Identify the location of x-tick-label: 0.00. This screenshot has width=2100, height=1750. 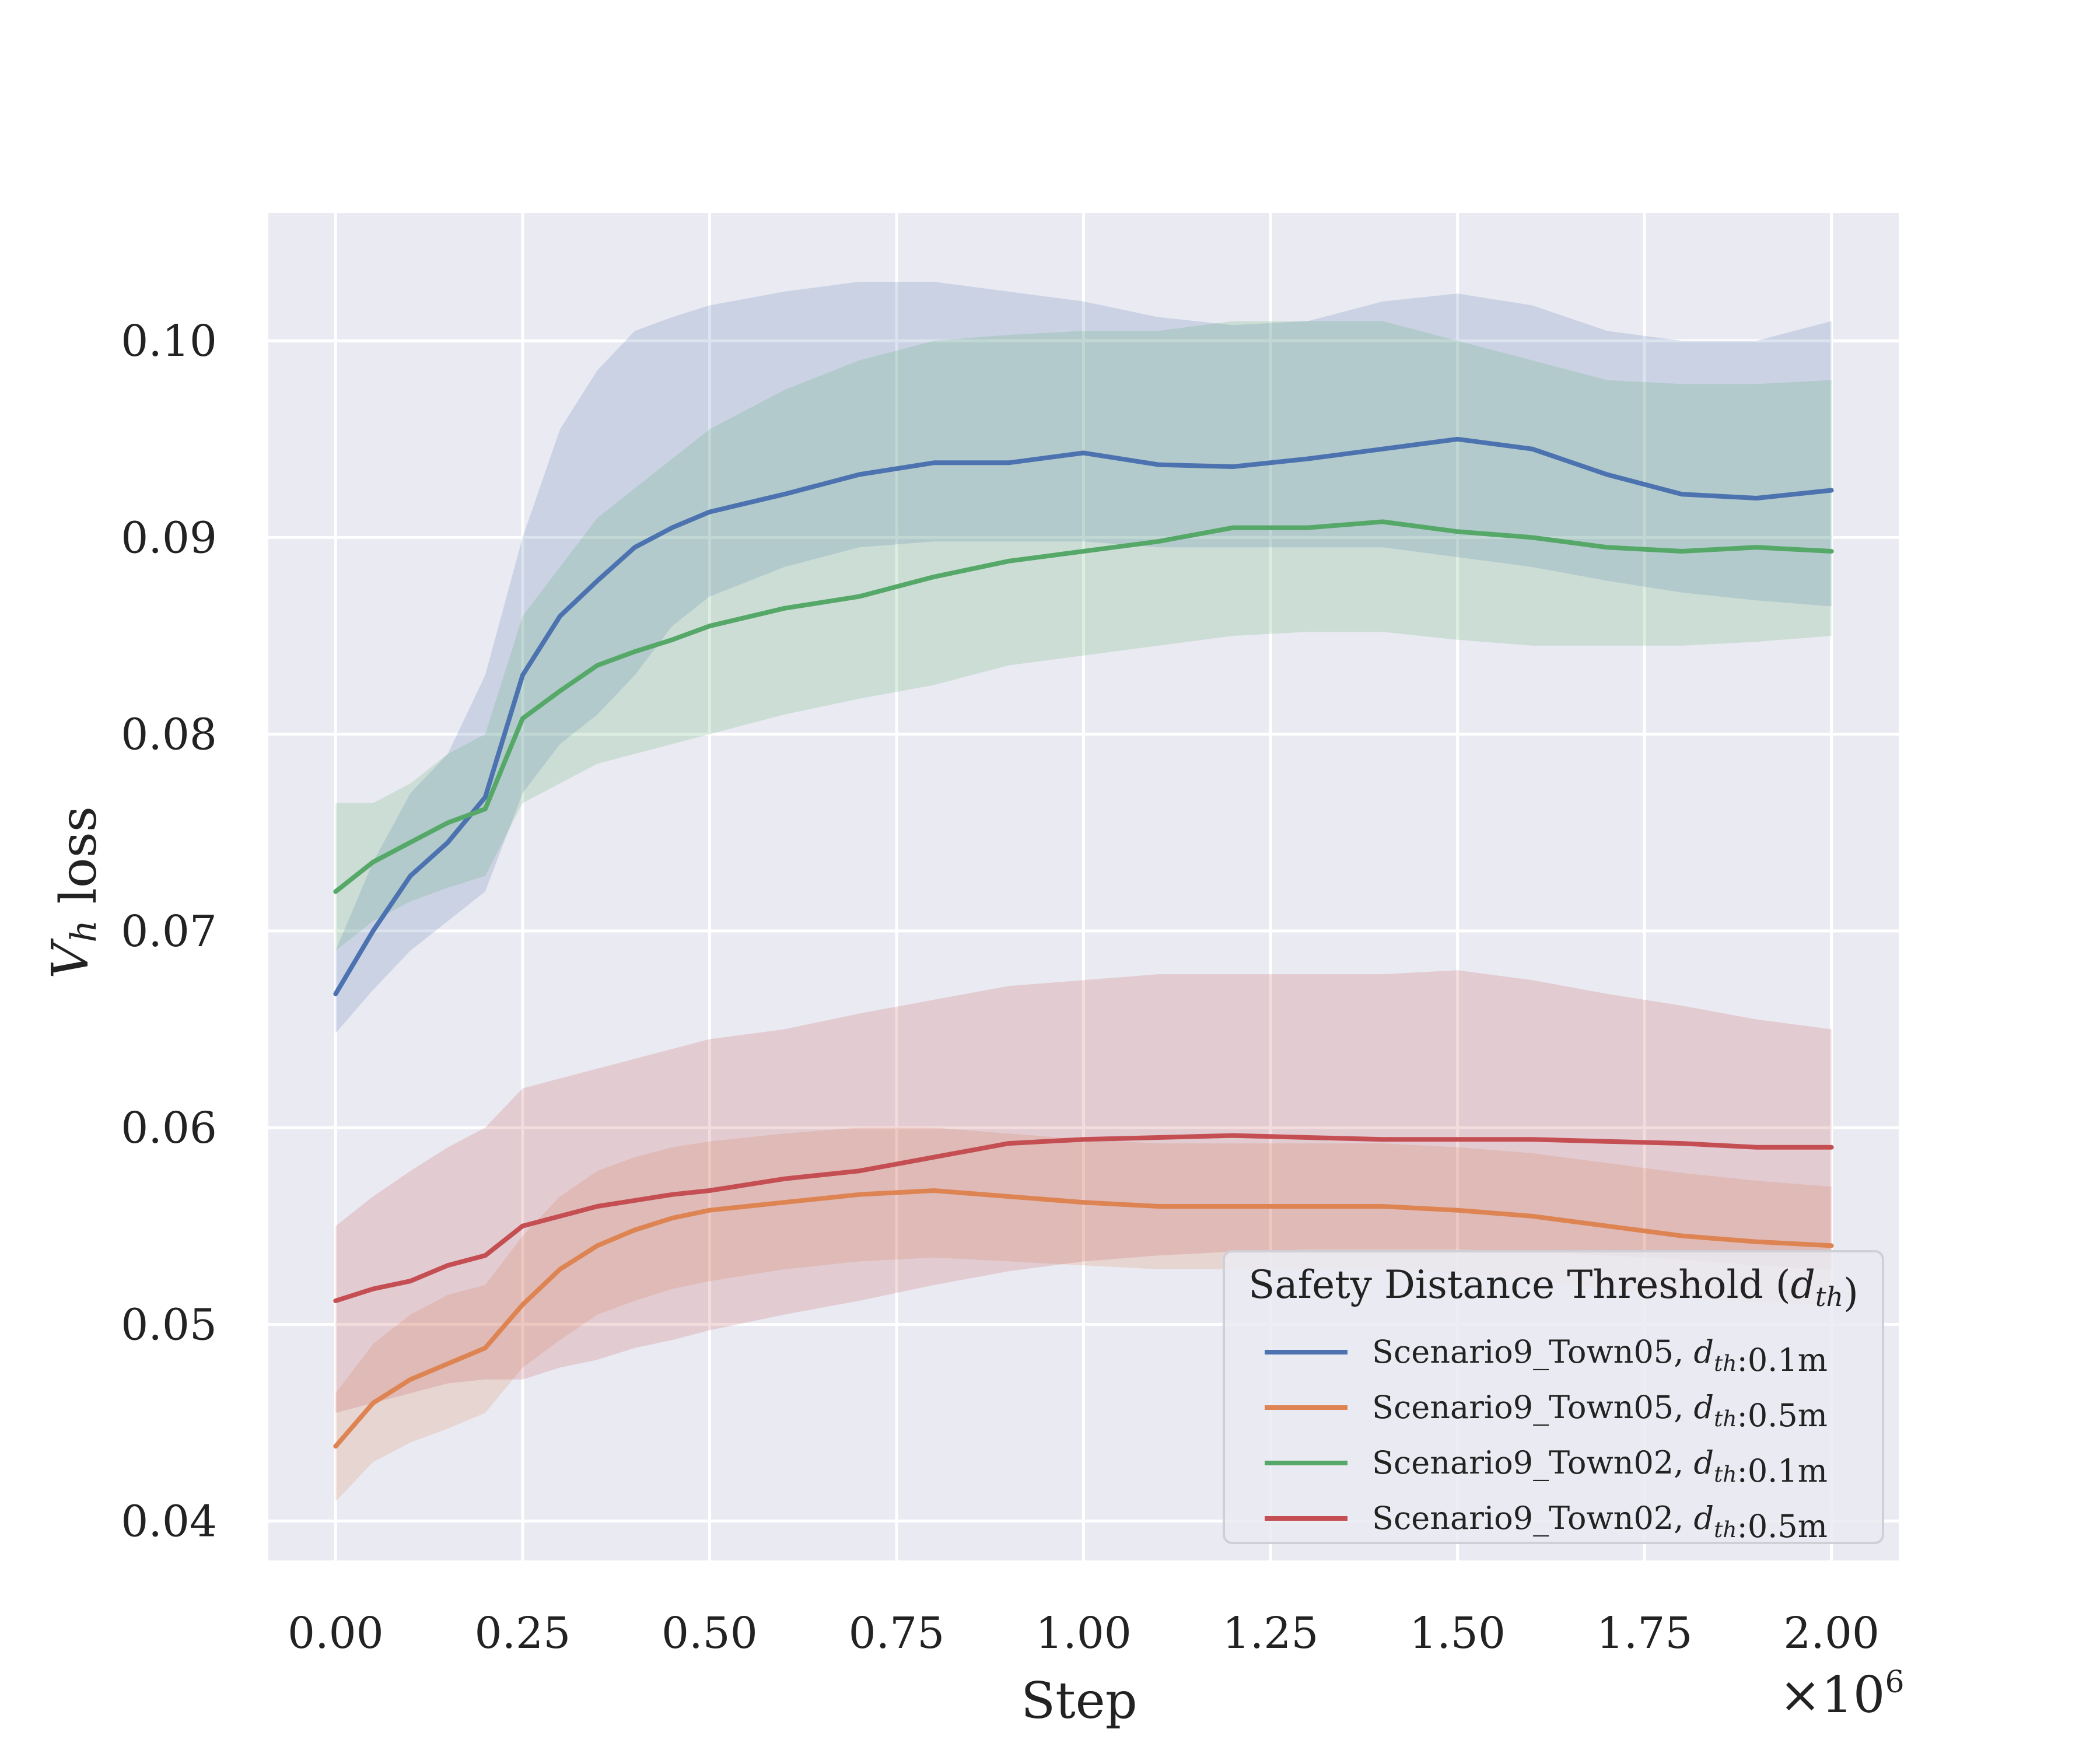
(336, 1633).